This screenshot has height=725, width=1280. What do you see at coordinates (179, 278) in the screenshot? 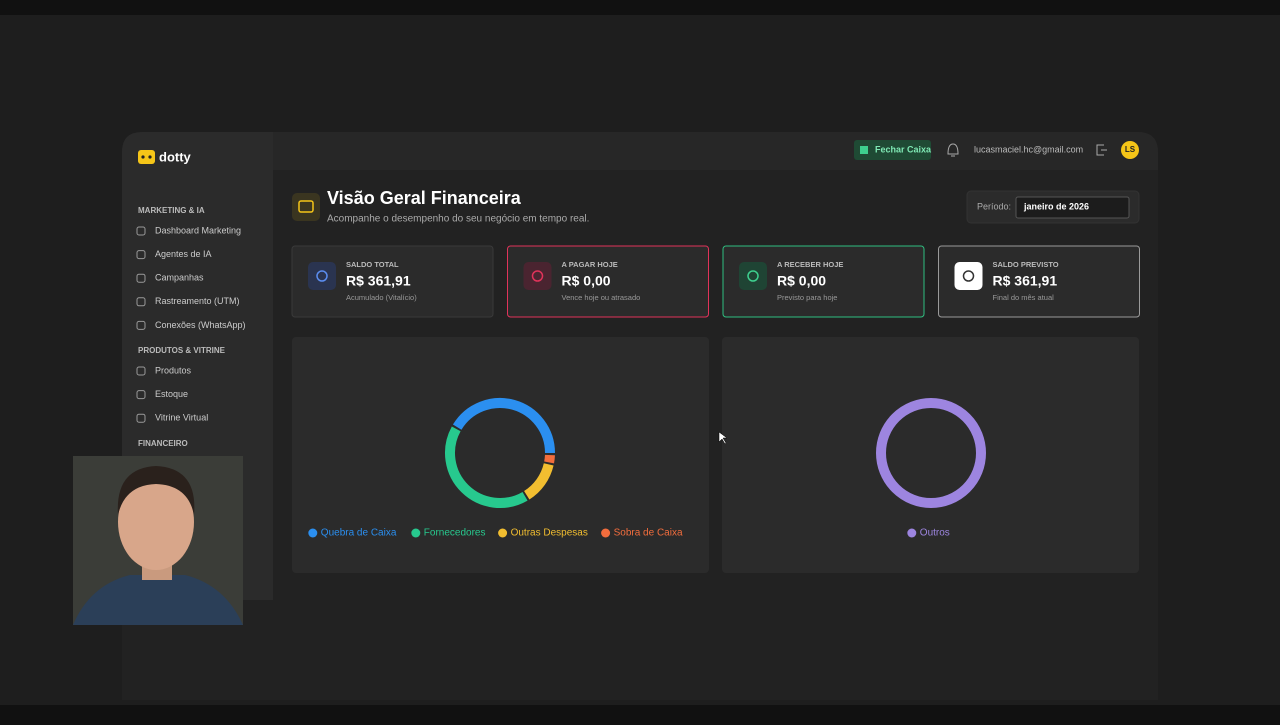
I see `nav-item: Campanhas` at bounding box center [179, 278].